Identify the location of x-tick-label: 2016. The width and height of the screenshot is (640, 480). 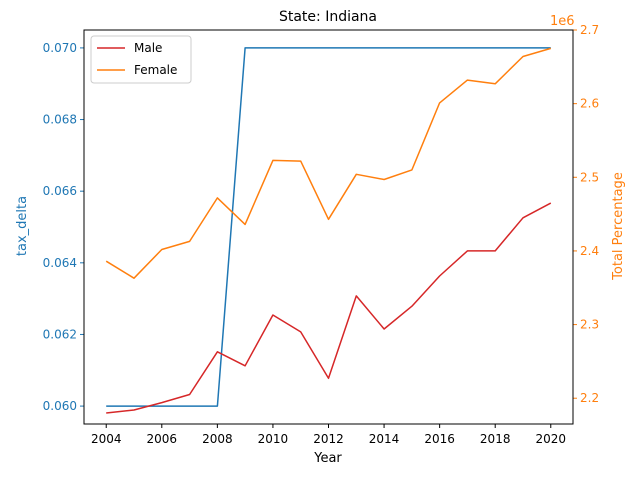
(439, 439).